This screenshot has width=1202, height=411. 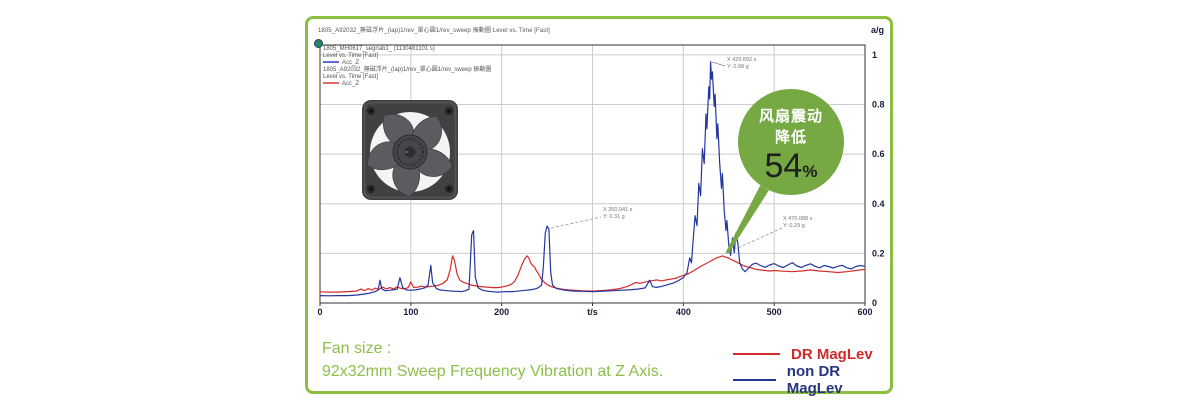 I want to click on inplot-legend-text: 1805_MH0617_segnab1_ (1130481101 s), so click(x=379, y=49).